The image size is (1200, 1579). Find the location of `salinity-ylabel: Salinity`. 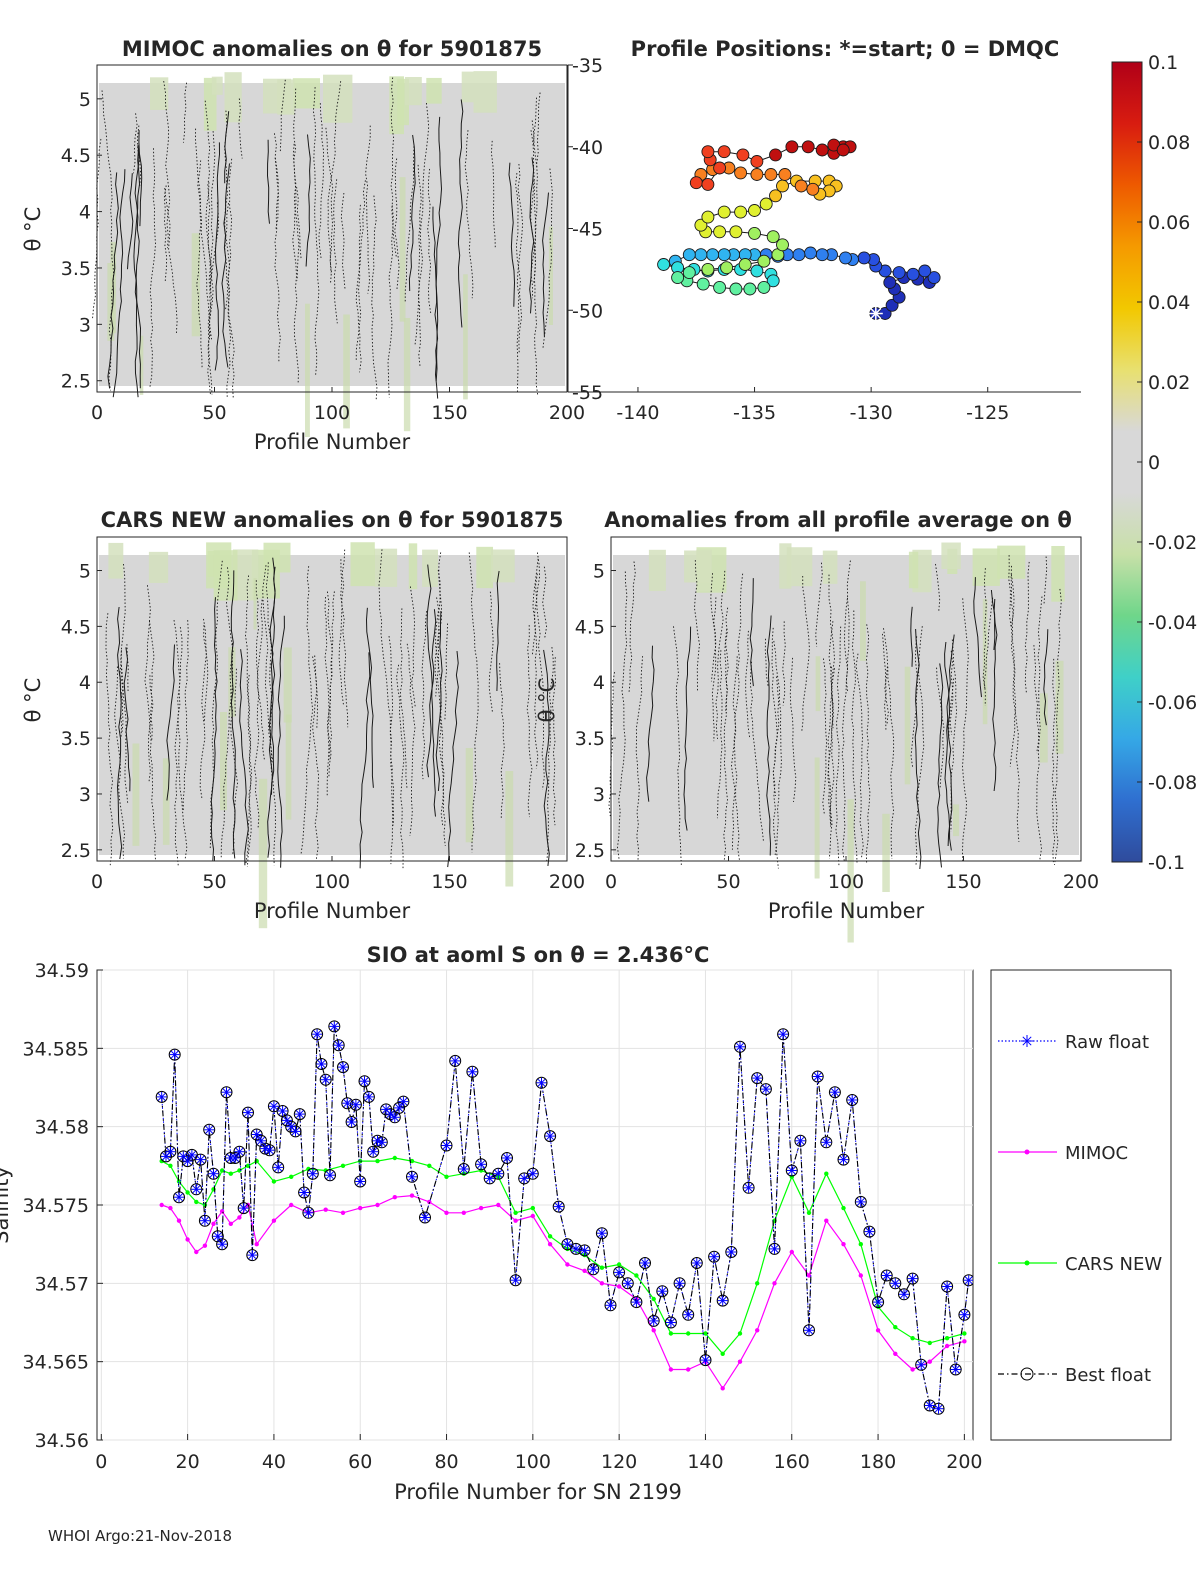

salinity-ylabel: Salinity is located at coordinates (6, 1205).